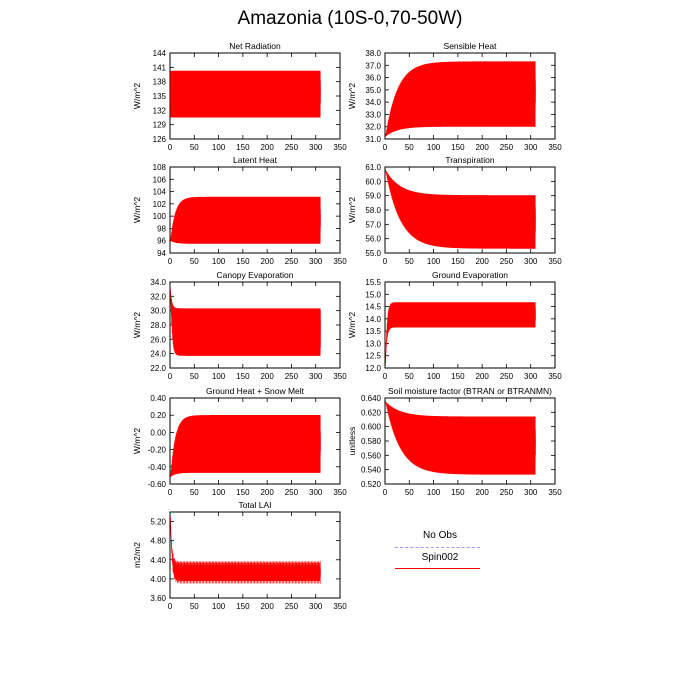  I want to click on chart-3-ytick-label: 102, so click(160, 204).